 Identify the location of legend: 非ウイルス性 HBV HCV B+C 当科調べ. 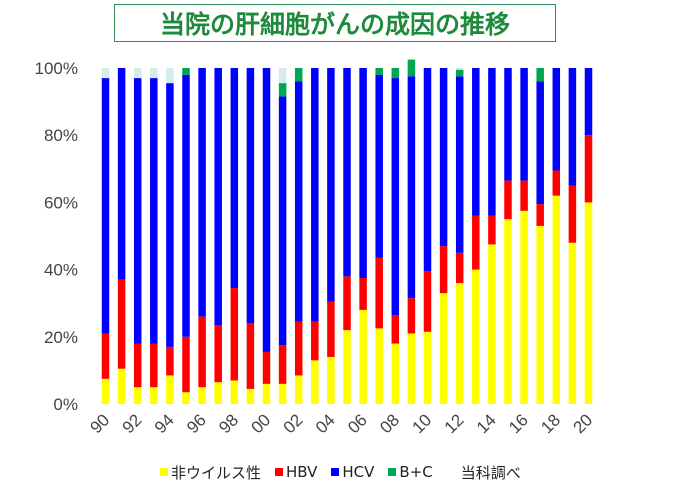
(340, 472).